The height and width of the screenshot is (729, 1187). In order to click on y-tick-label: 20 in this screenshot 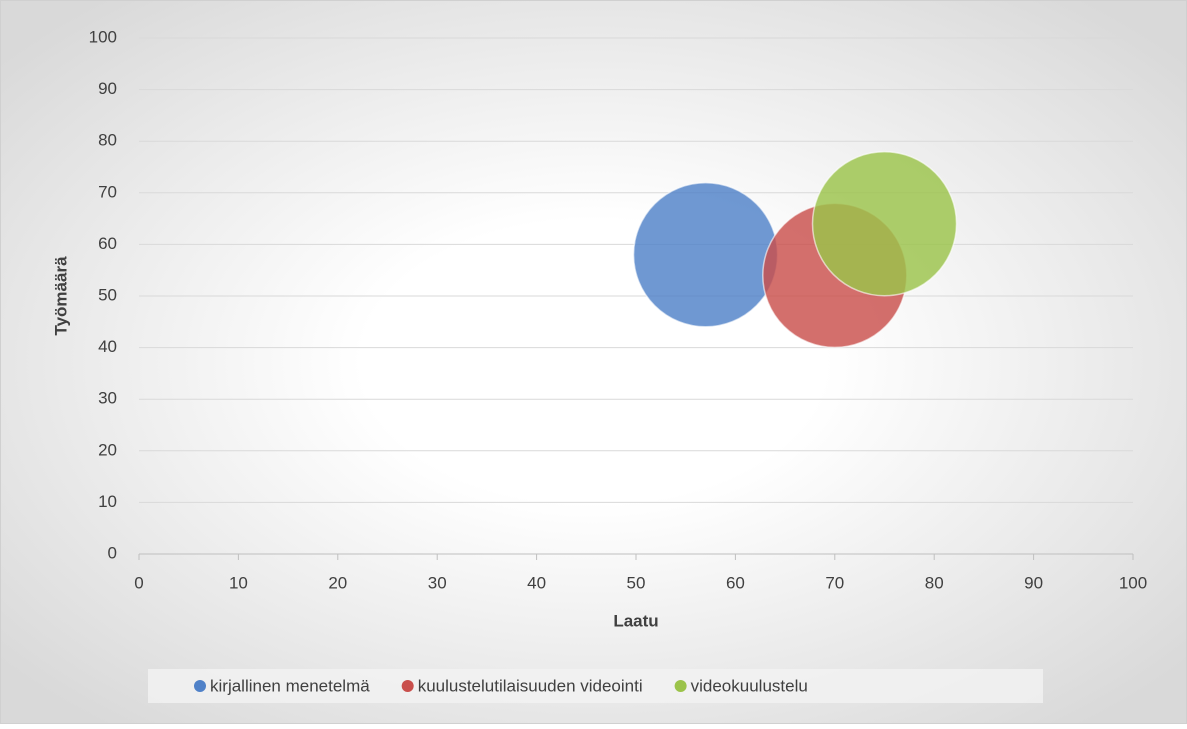, I will do `click(107, 449)`.